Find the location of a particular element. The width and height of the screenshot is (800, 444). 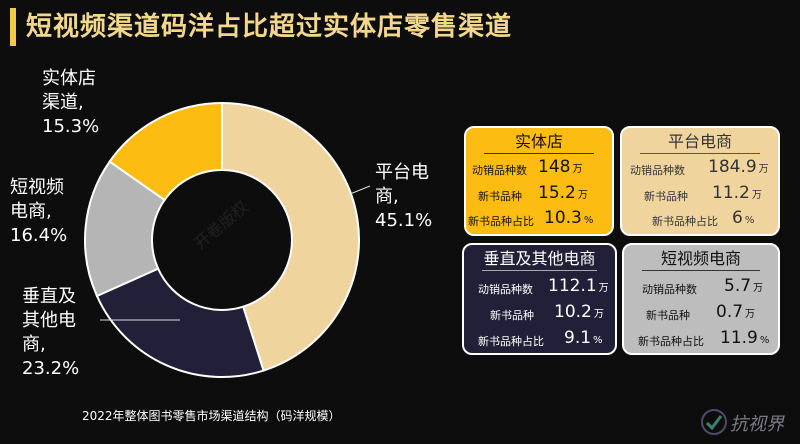

slice-label: 实体店渠道, 15.3% is located at coordinates (70, 102).